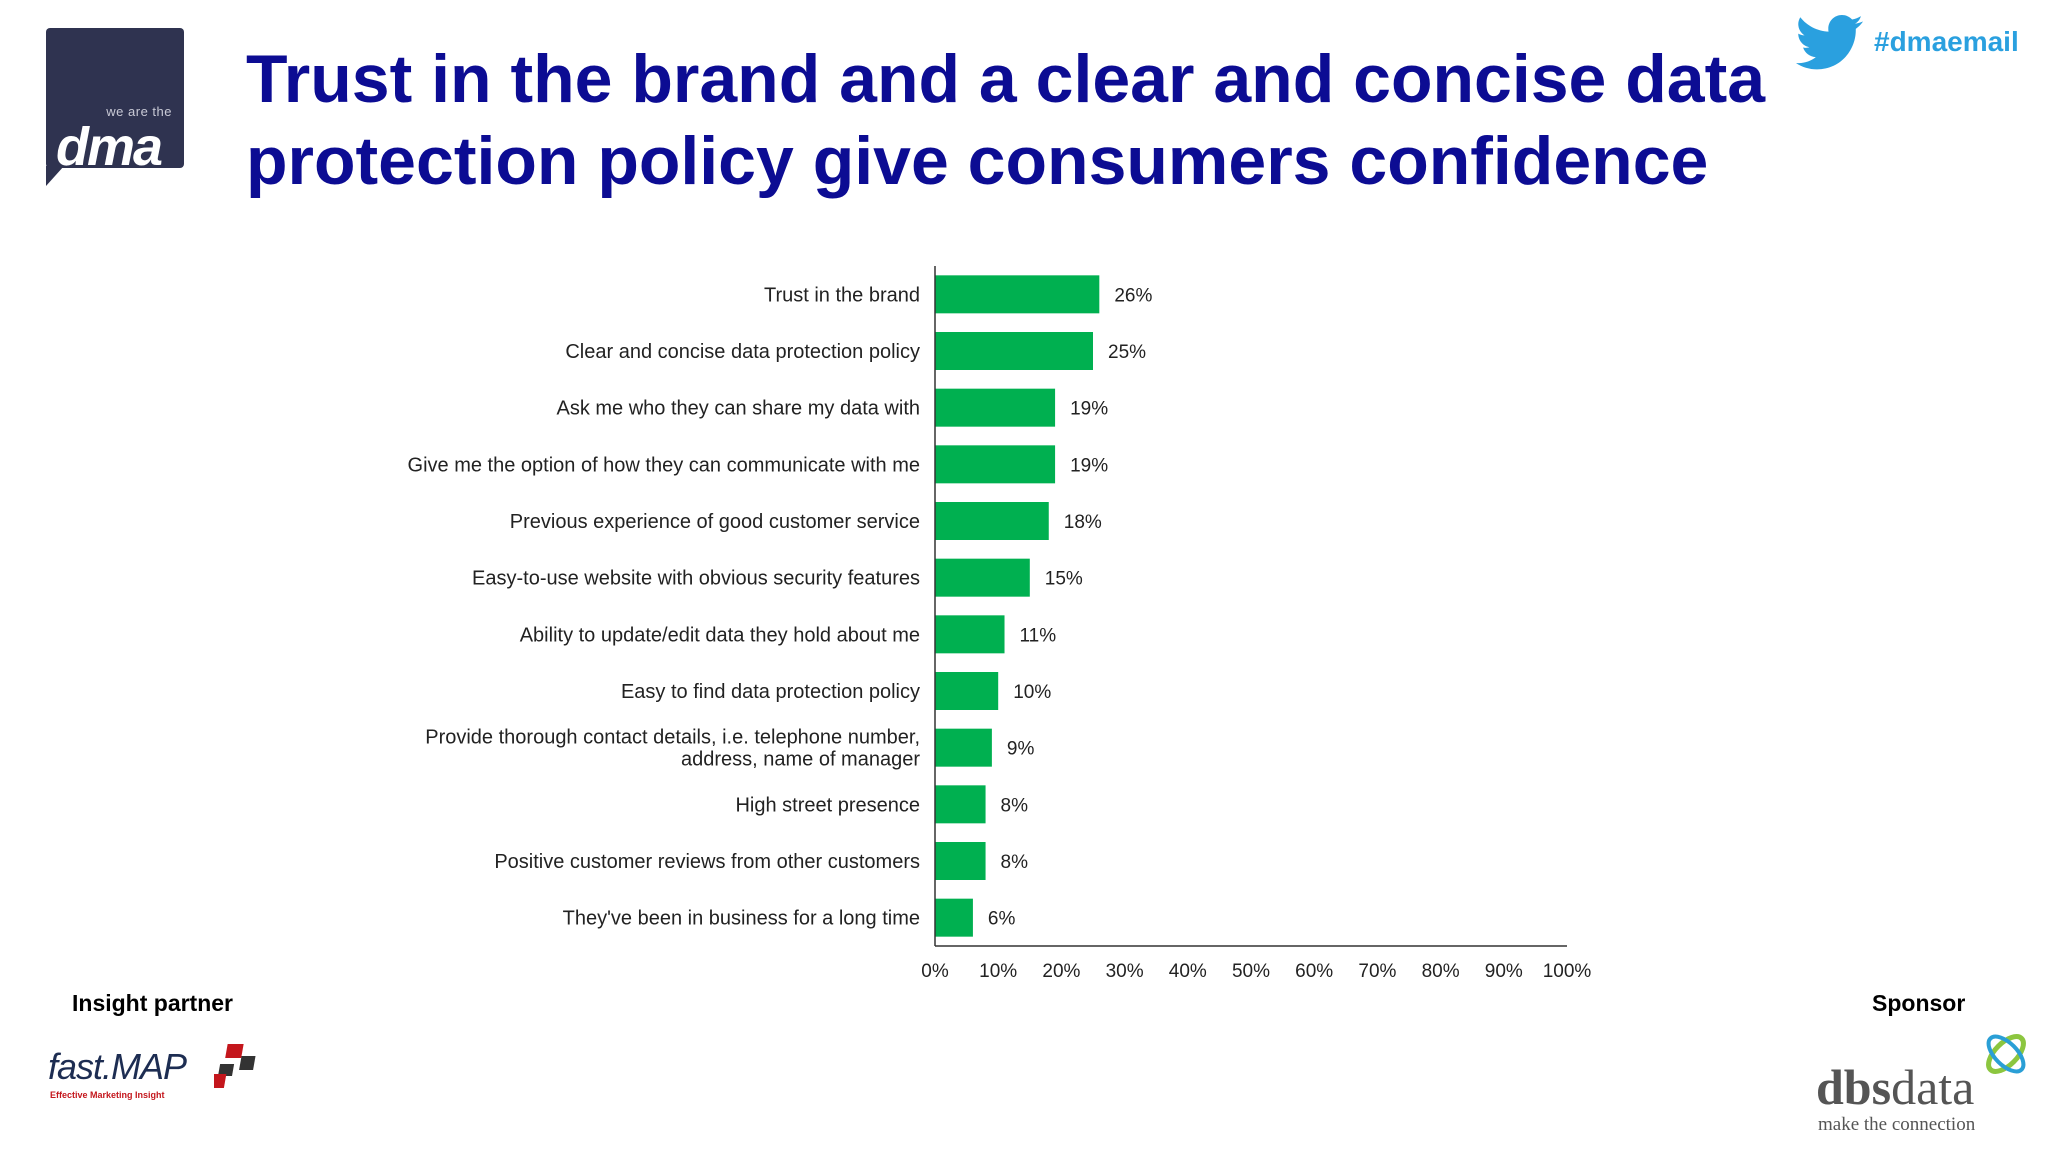 Image resolution: width=2048 pixels, height=1152 pixels. What do you see at coordinates (55, 176) in the screenshot?
I see `dma-logo-tail` at bounding box center [55, 176].